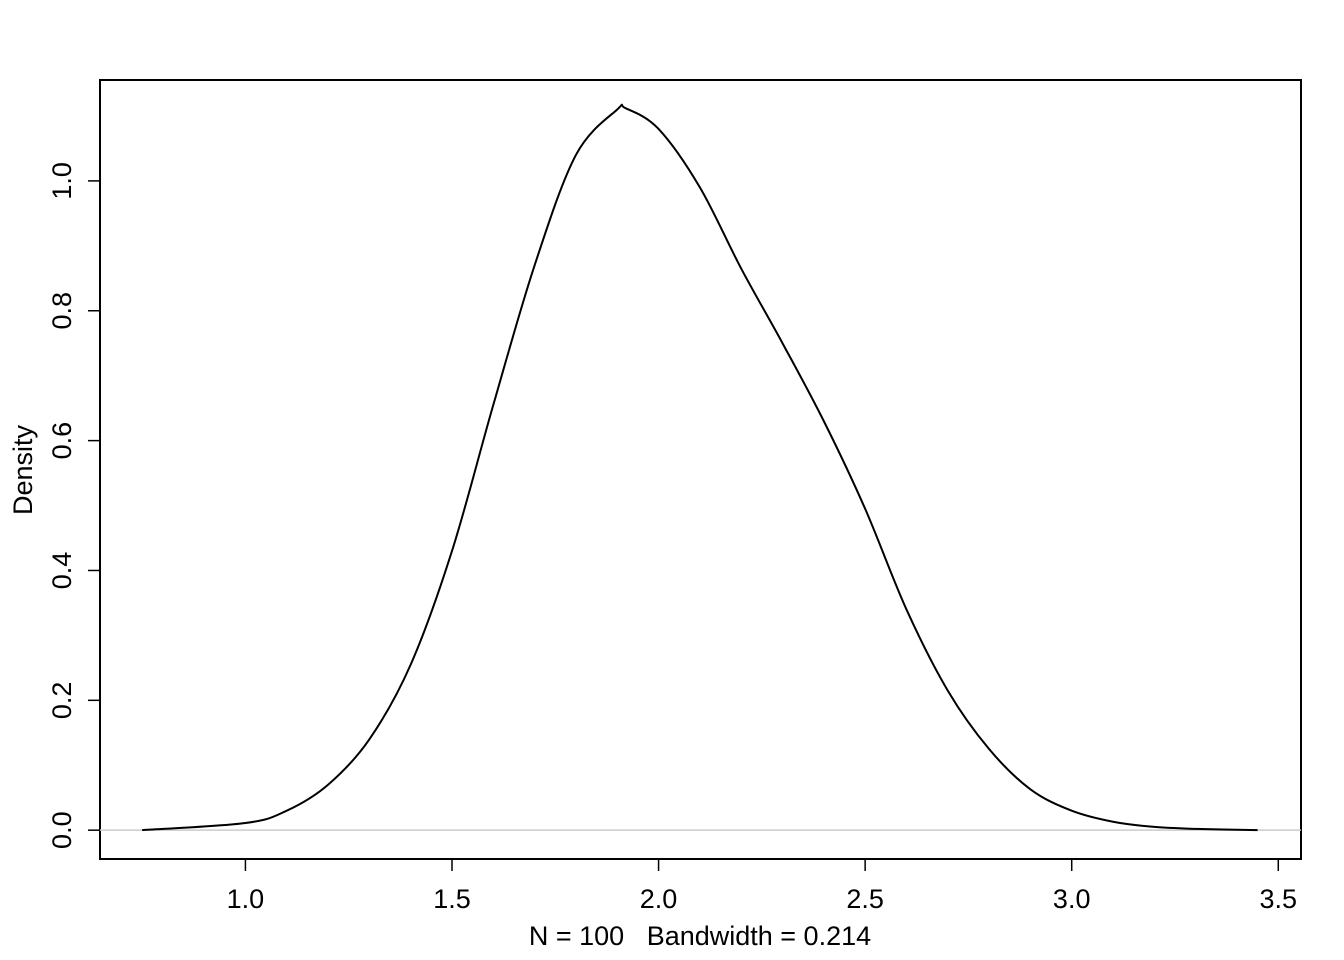 The image size is (1344, 960). I want to click on y-tick-label: 0.0, so click(62, 830).